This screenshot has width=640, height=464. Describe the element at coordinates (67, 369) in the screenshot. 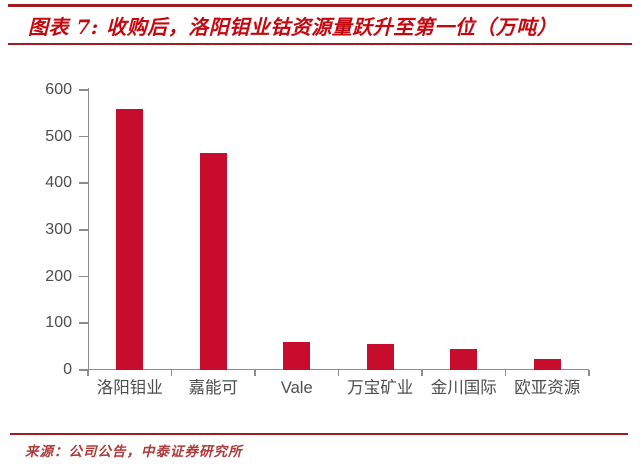

I see `y-axis-tick-label: 0` at that location.